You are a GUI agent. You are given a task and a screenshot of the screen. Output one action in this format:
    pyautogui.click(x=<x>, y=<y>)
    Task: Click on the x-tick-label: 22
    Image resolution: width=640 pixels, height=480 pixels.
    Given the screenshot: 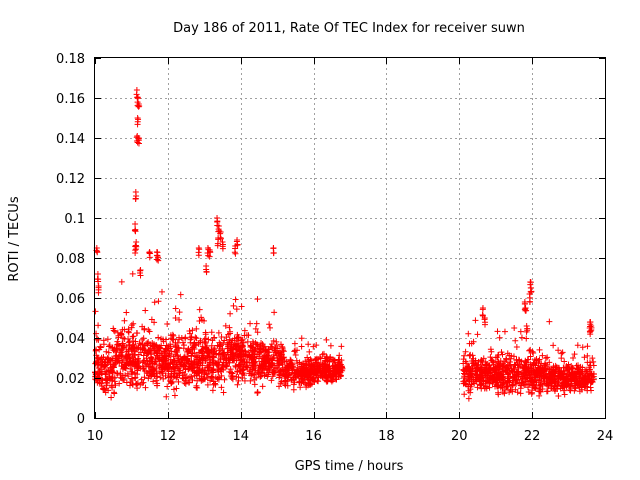 What is the action you would take?
    pyautogui.click(x=532, y=436)
    